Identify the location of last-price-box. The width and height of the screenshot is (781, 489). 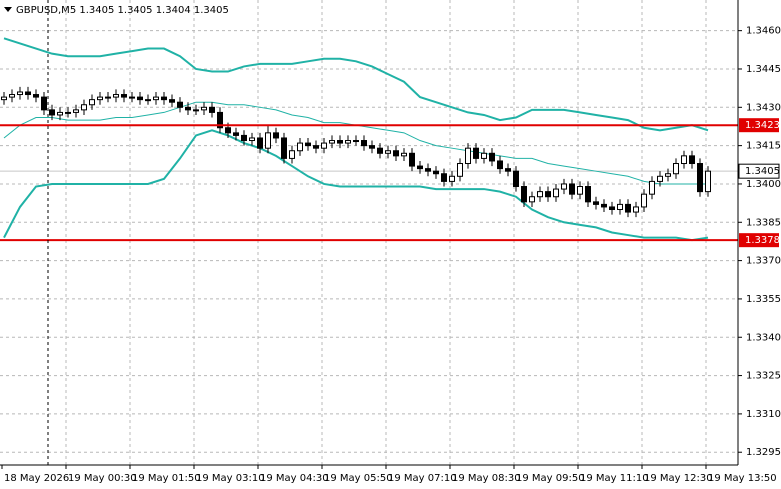
(759, 171).